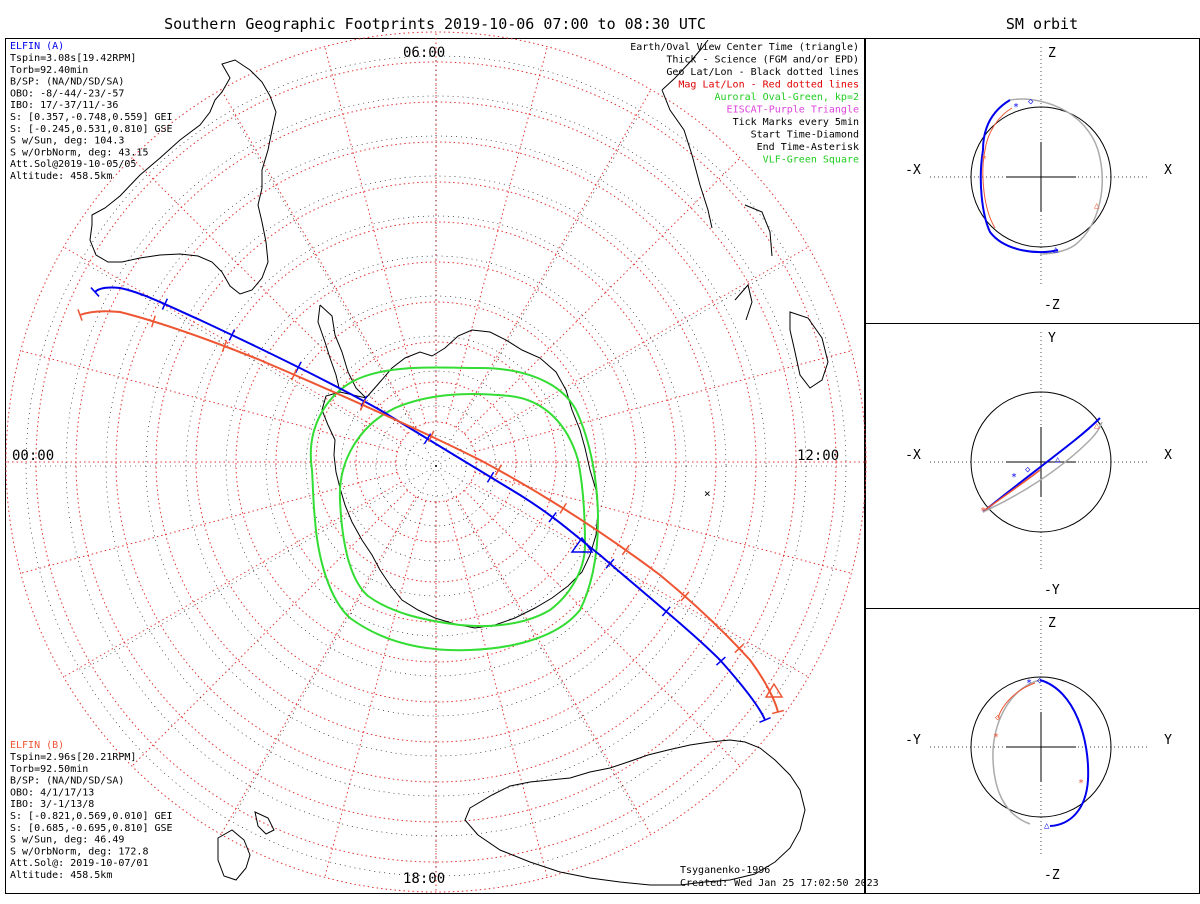 The width and height of the screenshot is (1200, 904). I want to click on orbit-xy-b-path, so click(1012, 490).